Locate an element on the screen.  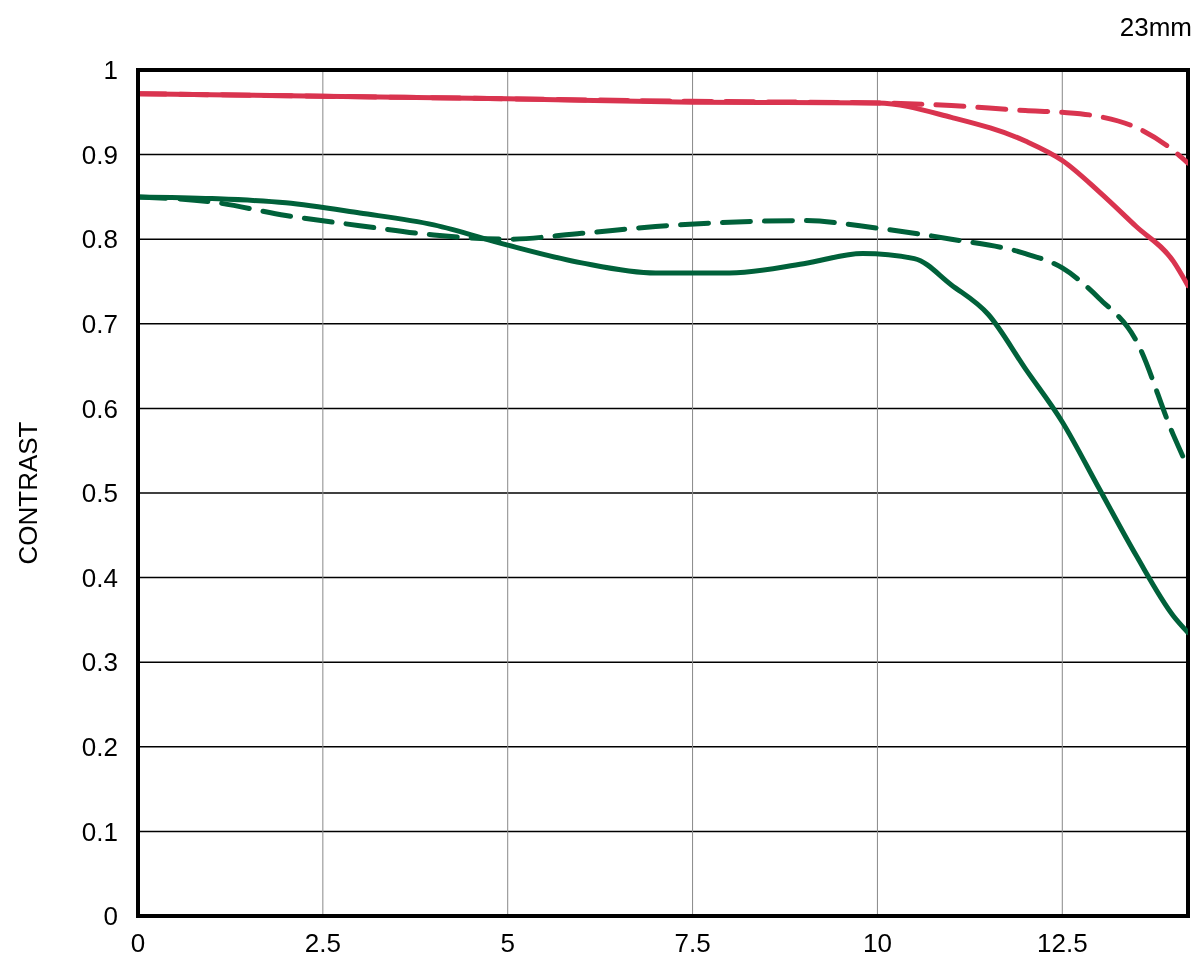
y-tick-label: 0.3 is located at coordinates (99, 662).